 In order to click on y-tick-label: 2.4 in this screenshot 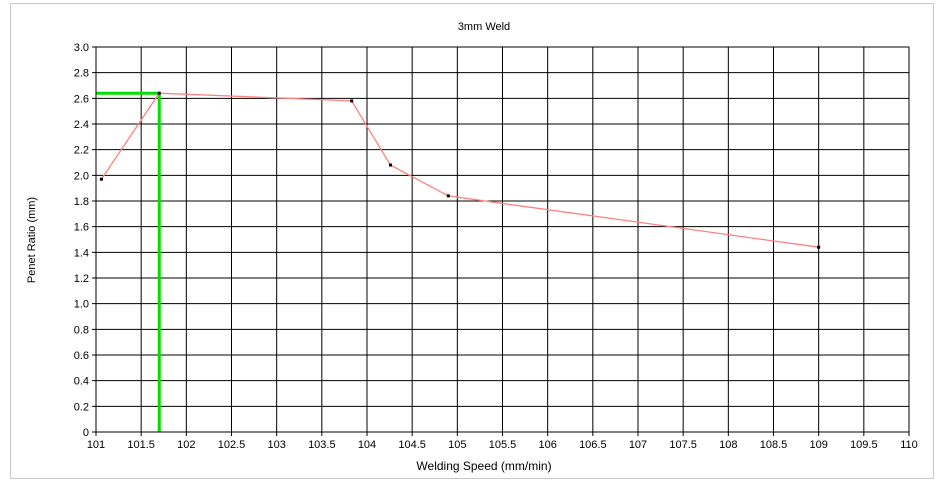, I will do `click(81, 125)`.